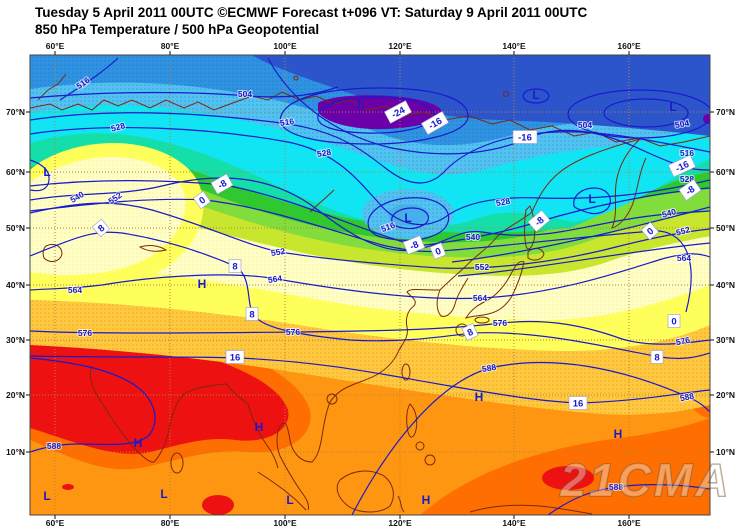  I want to click on axis-label-bottom: 60°E, so click(55, 523).